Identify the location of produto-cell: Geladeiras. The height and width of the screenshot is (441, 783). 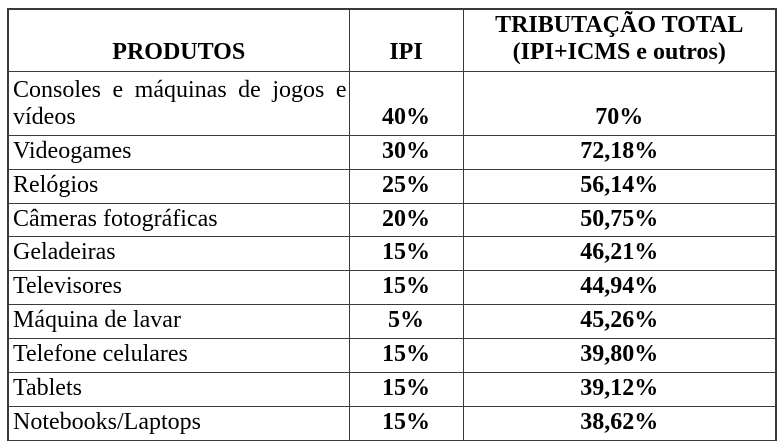
(178, 254).